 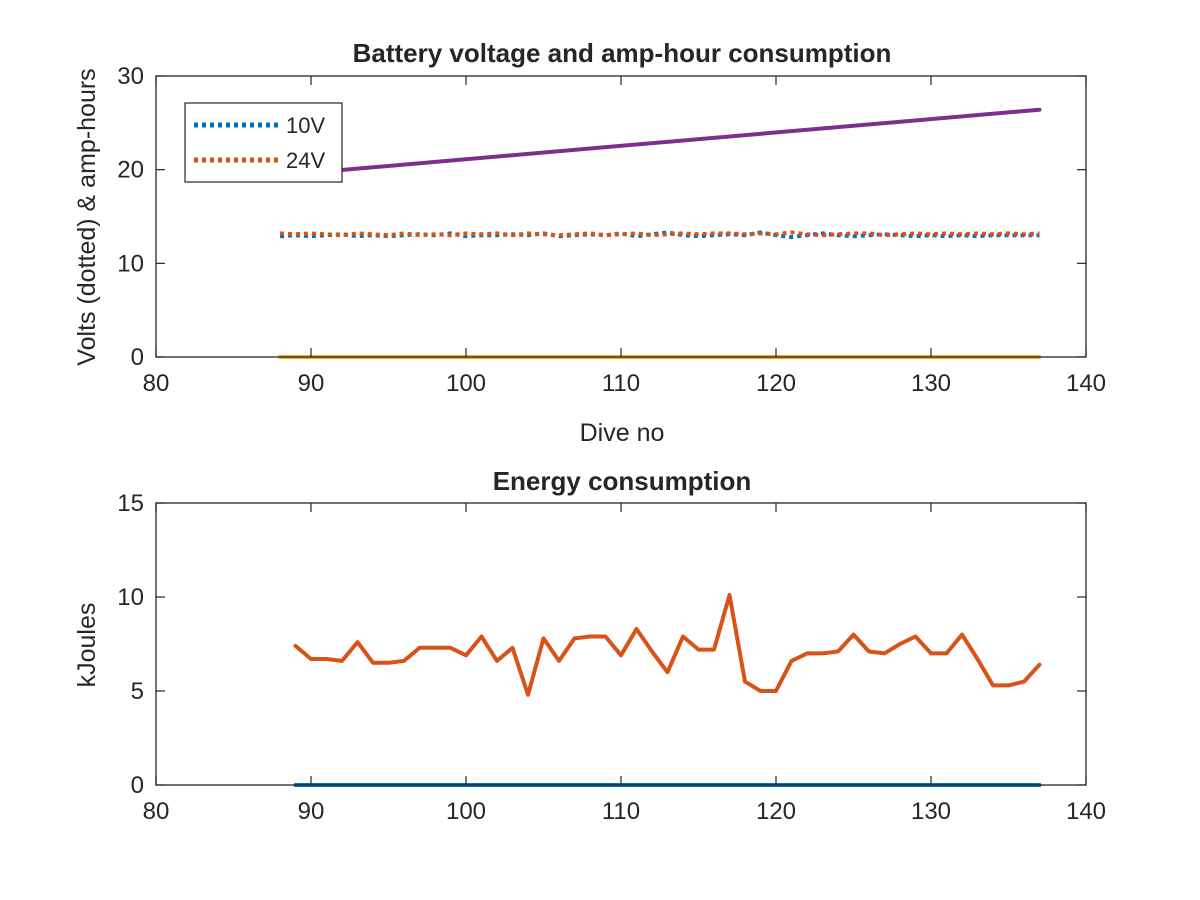 I want to click on energy-x-tick-label: 90, so click(x=311, y=811).